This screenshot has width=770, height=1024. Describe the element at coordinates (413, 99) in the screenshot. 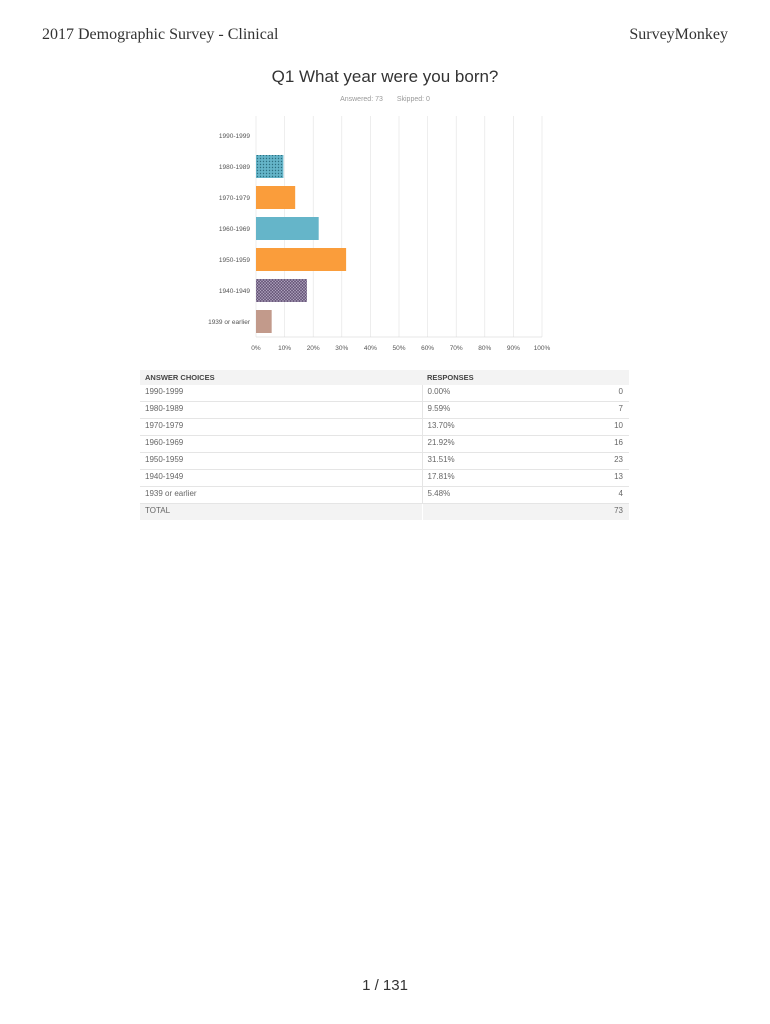

I see `skipped-count: Skipped: 0` at that location.